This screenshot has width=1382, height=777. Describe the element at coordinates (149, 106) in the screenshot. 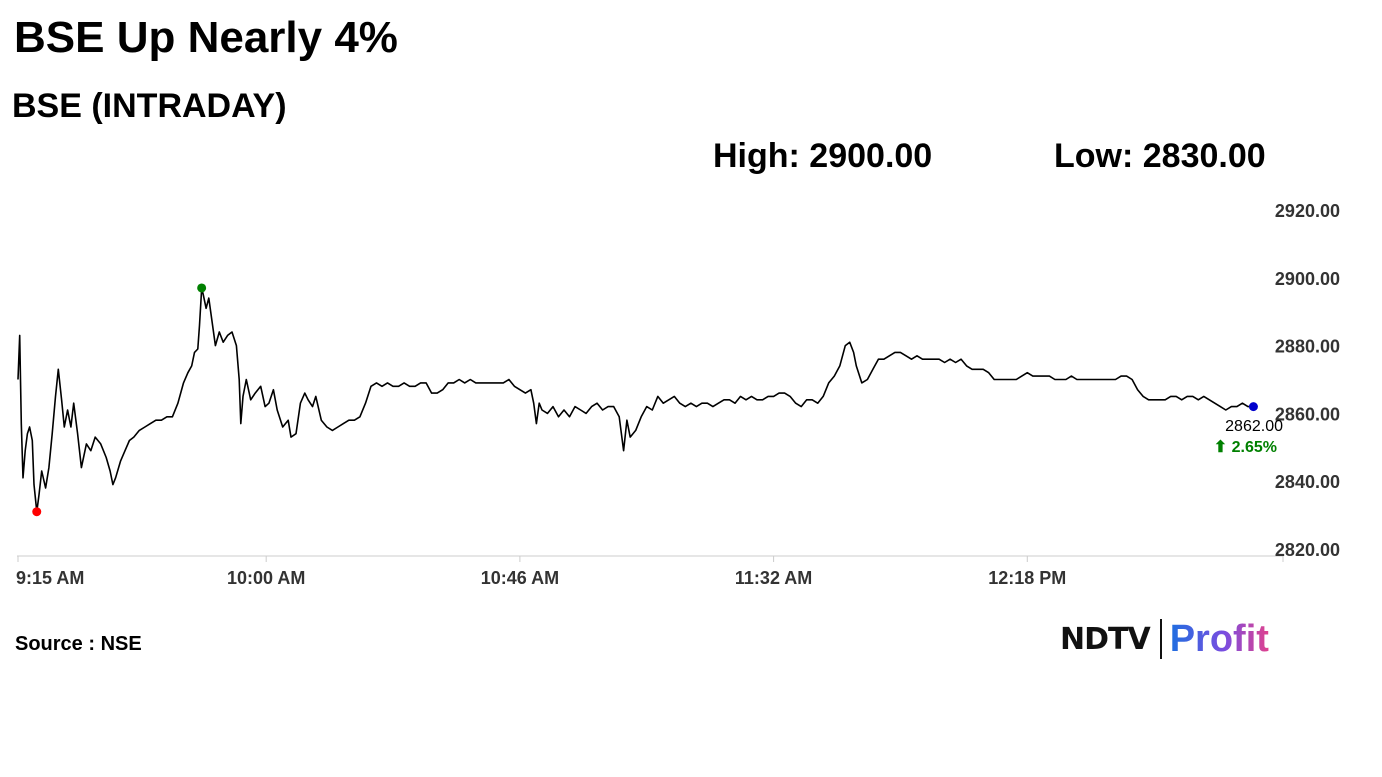

I see `chart-title: BSE (INTRADAY)` at that location.